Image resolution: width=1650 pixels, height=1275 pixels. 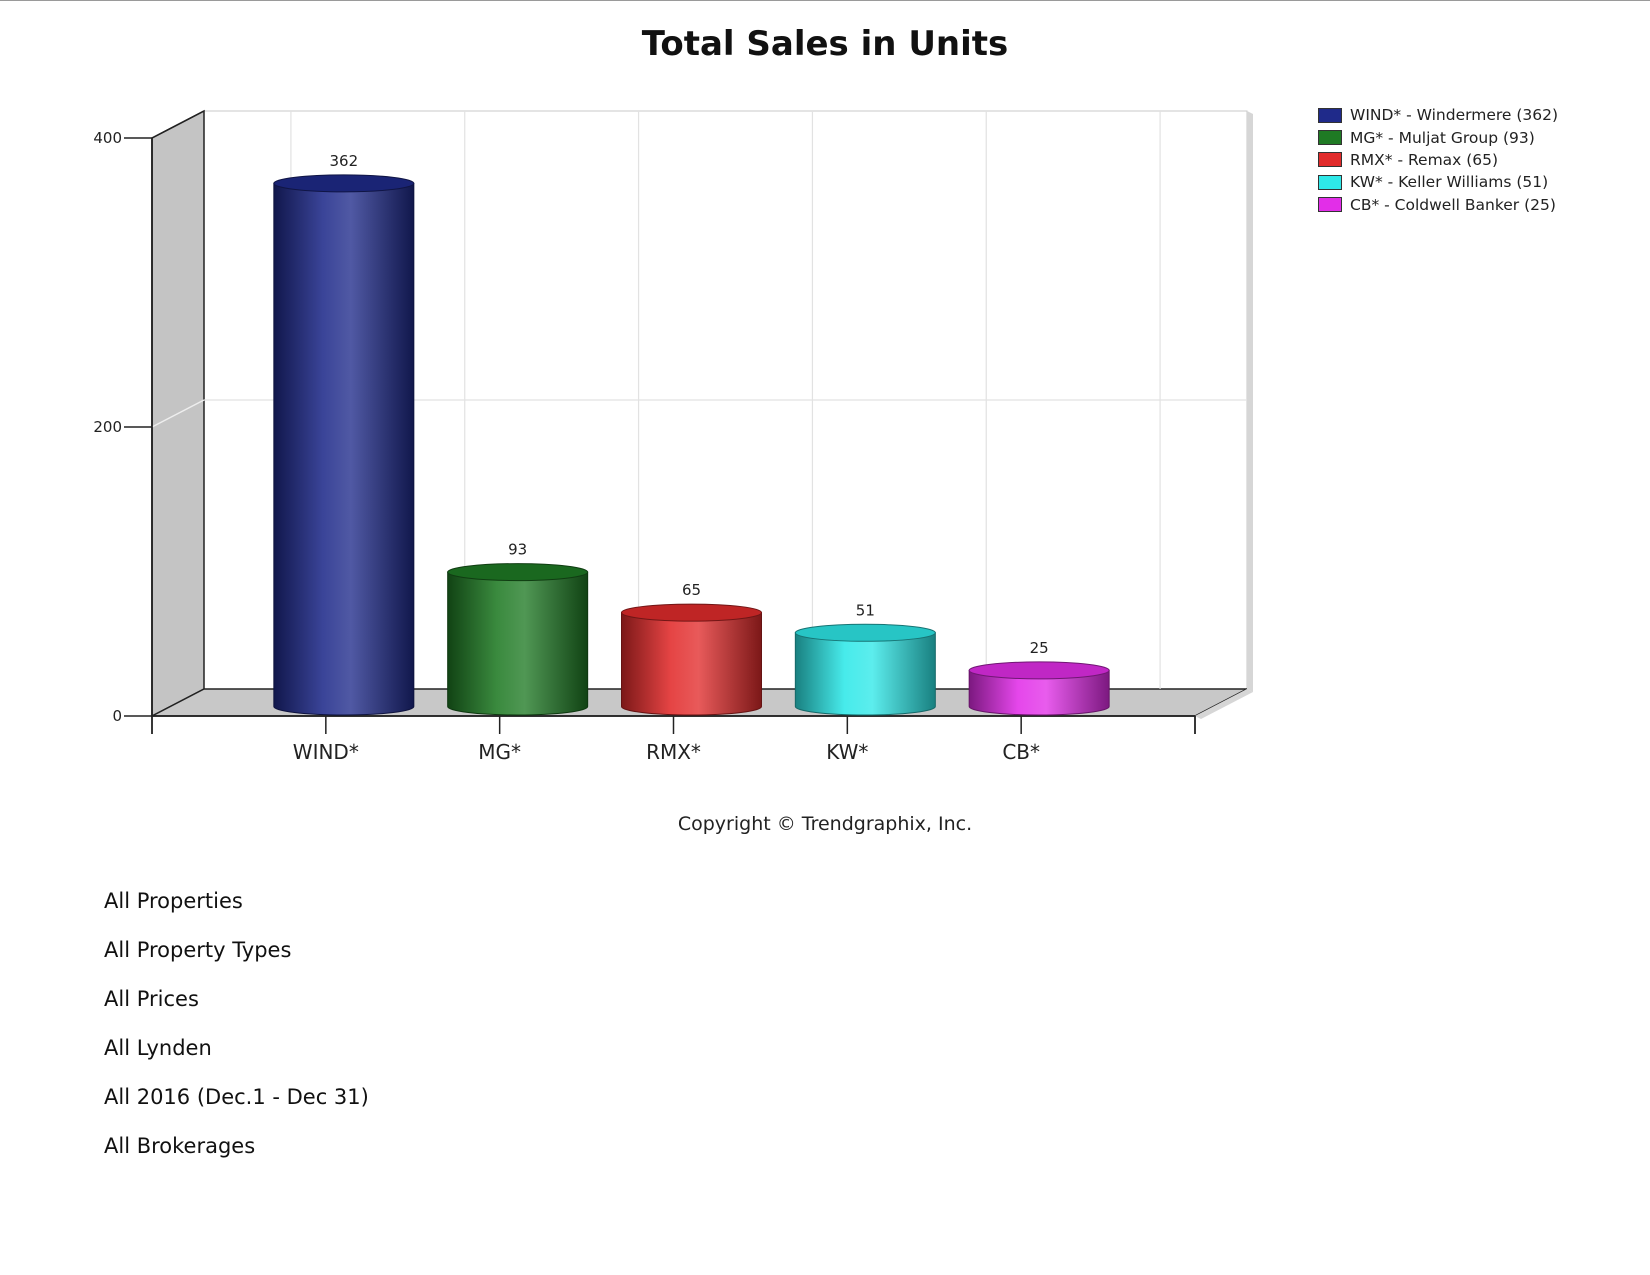 What do you see at coordinates (673, 752) in the screenshot?
I see `x-tick-label: RMX*` at bounding box center [673, 752].